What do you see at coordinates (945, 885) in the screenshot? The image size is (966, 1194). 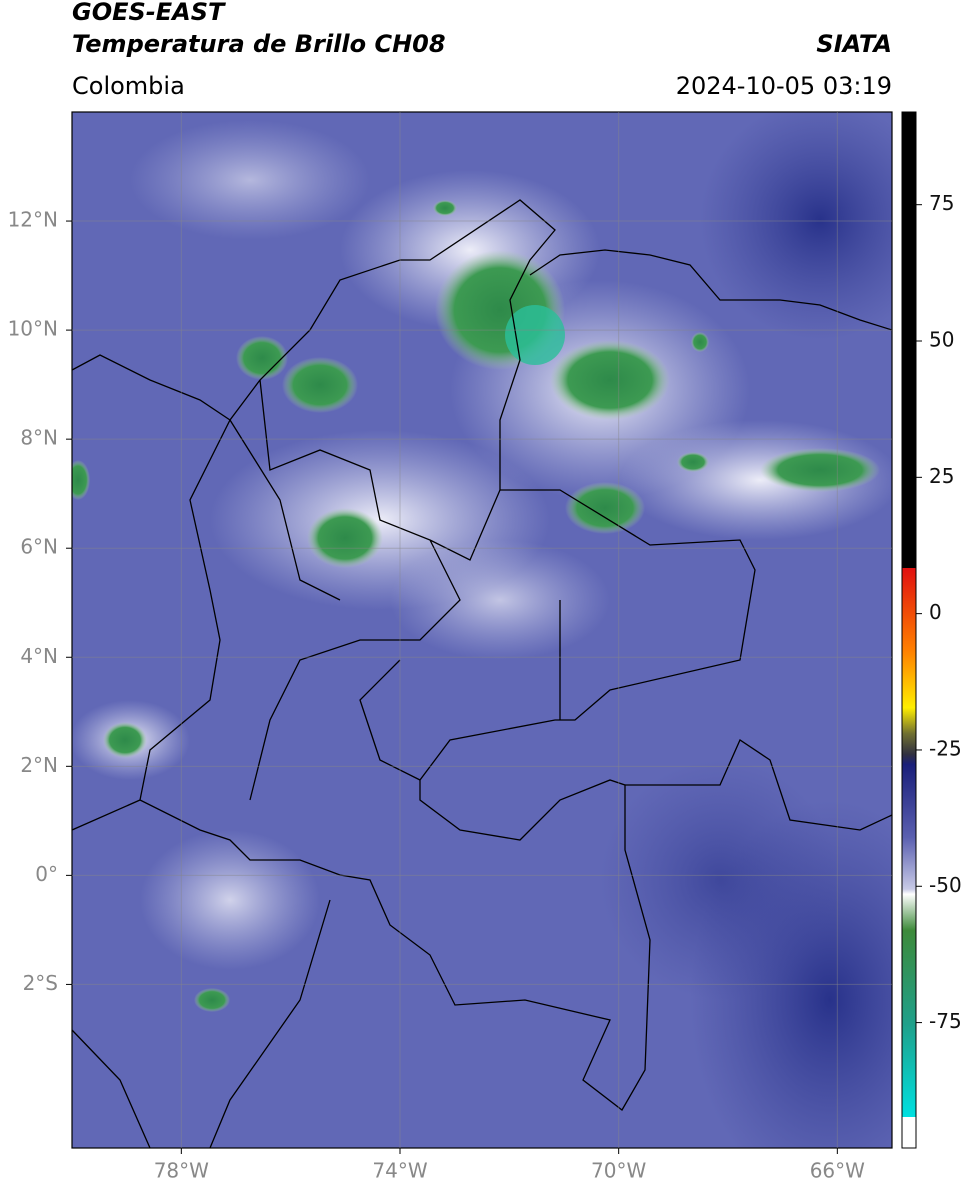 I see `colorbar-tick-label: -50` at bounding box center [945, 885].